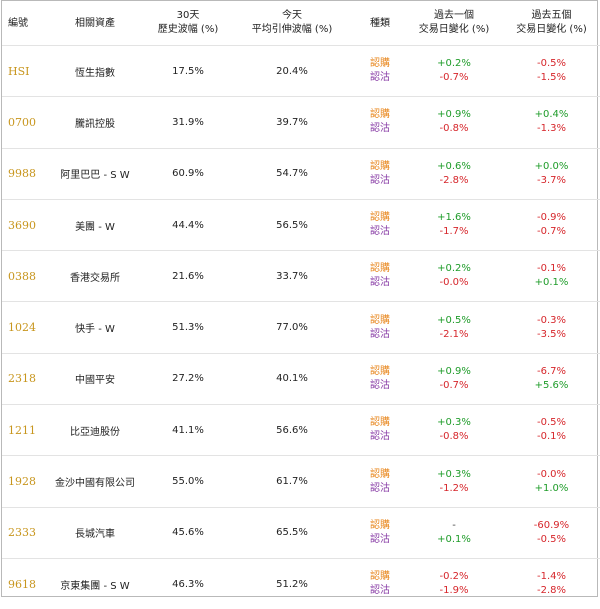 This screenshot has width=600, height=609. I want to click on change-5d-put: -1.3%, so click(551, 129).